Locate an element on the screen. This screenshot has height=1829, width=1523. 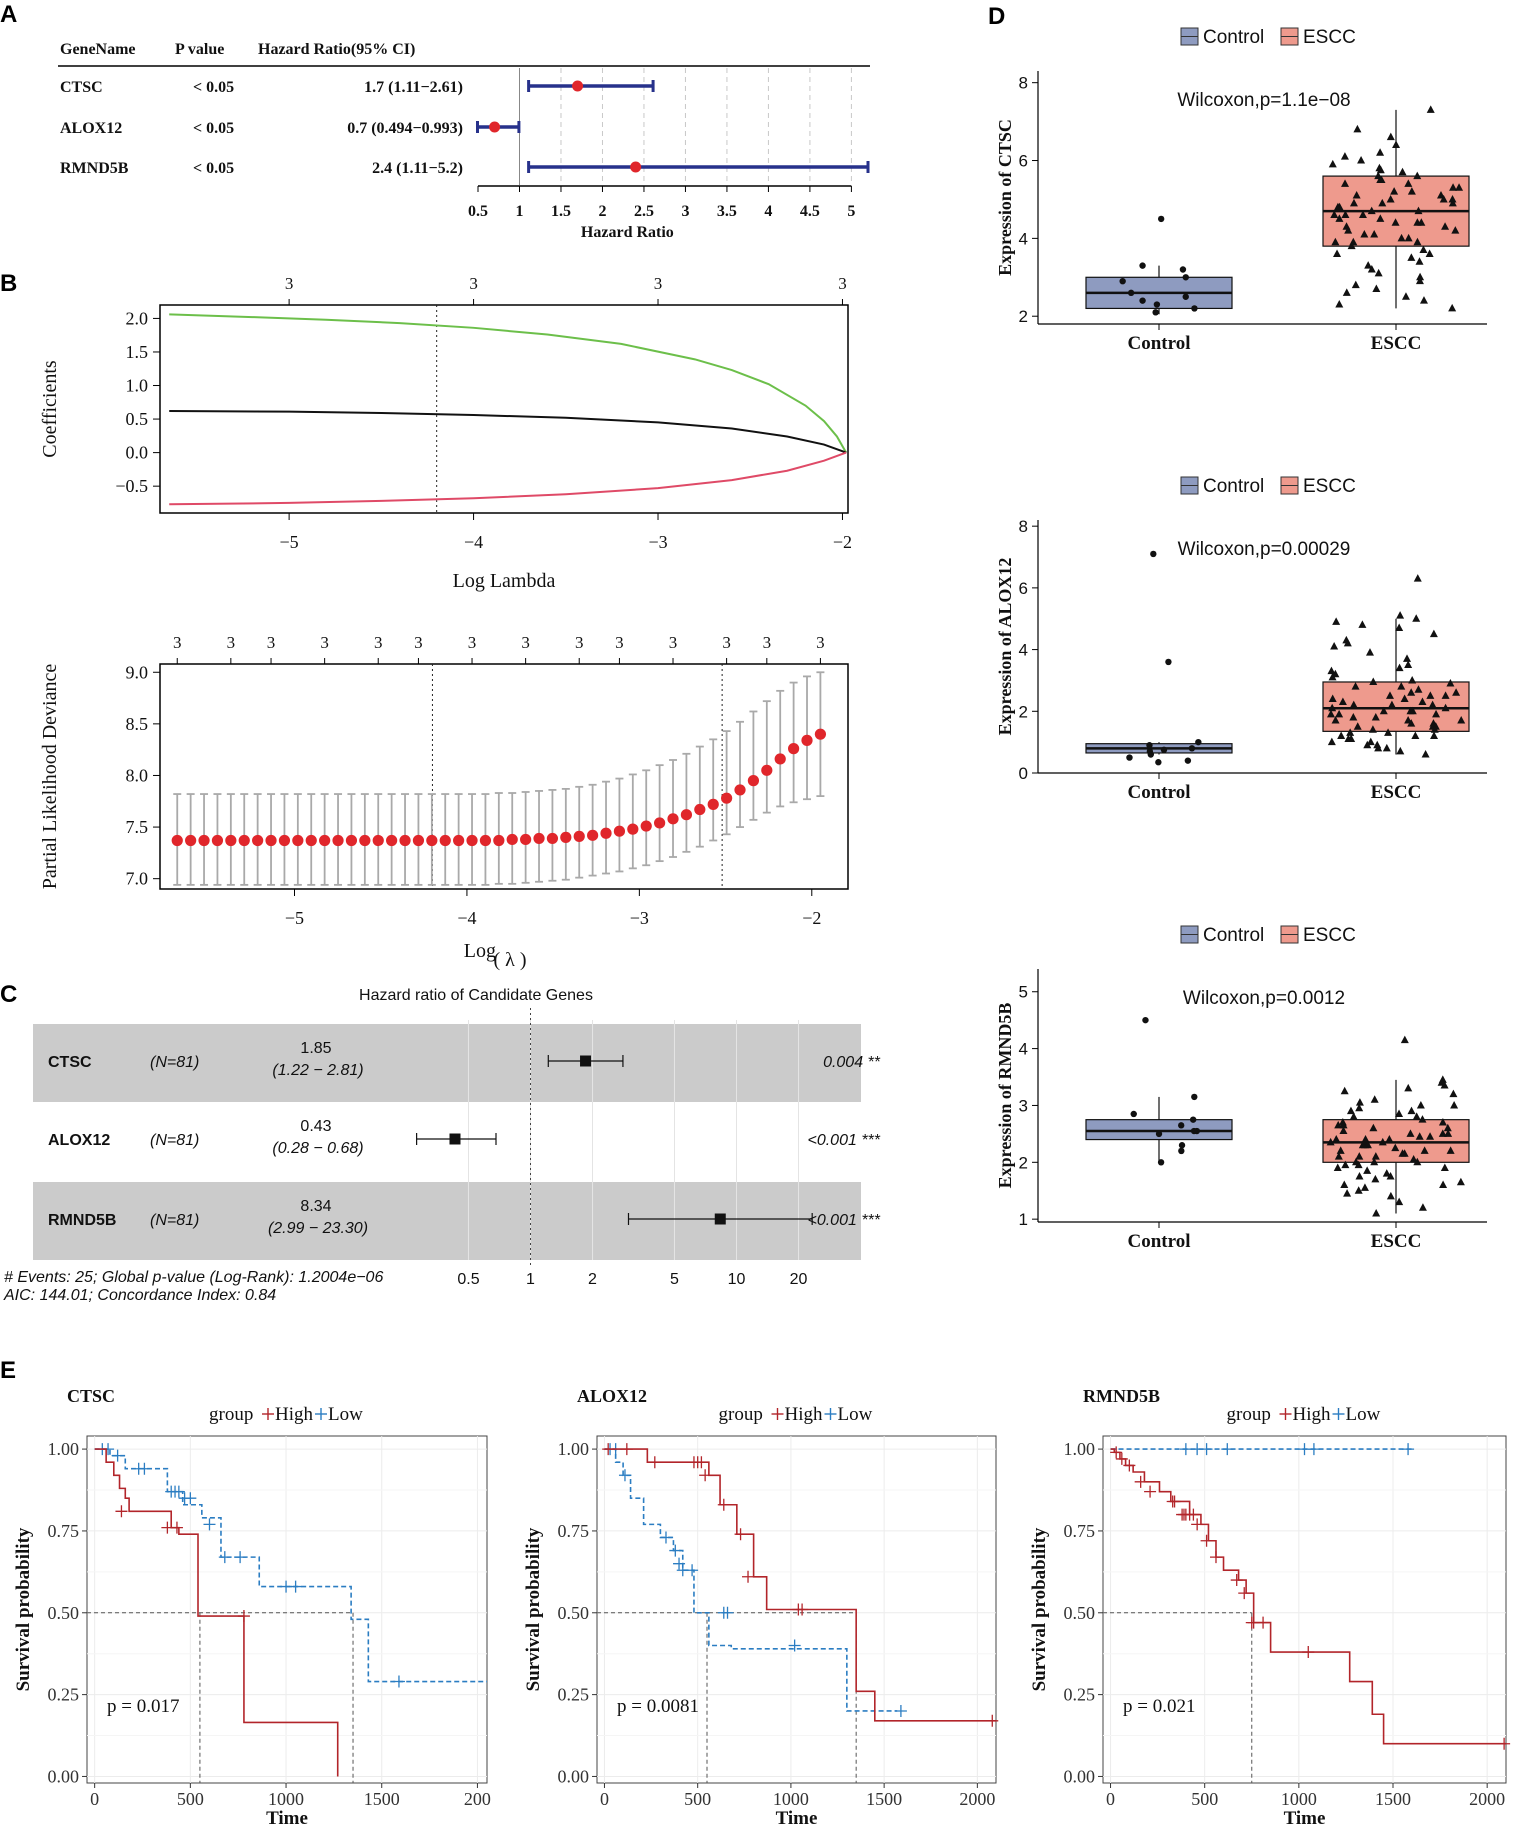
coefficient-path-black is located at coordinates (508, 432).